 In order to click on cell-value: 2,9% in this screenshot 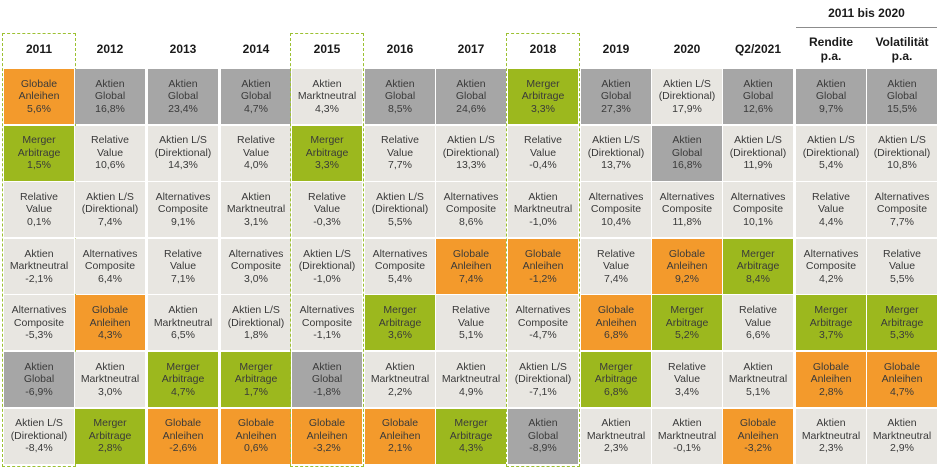, I will do `click(902, 448)`.